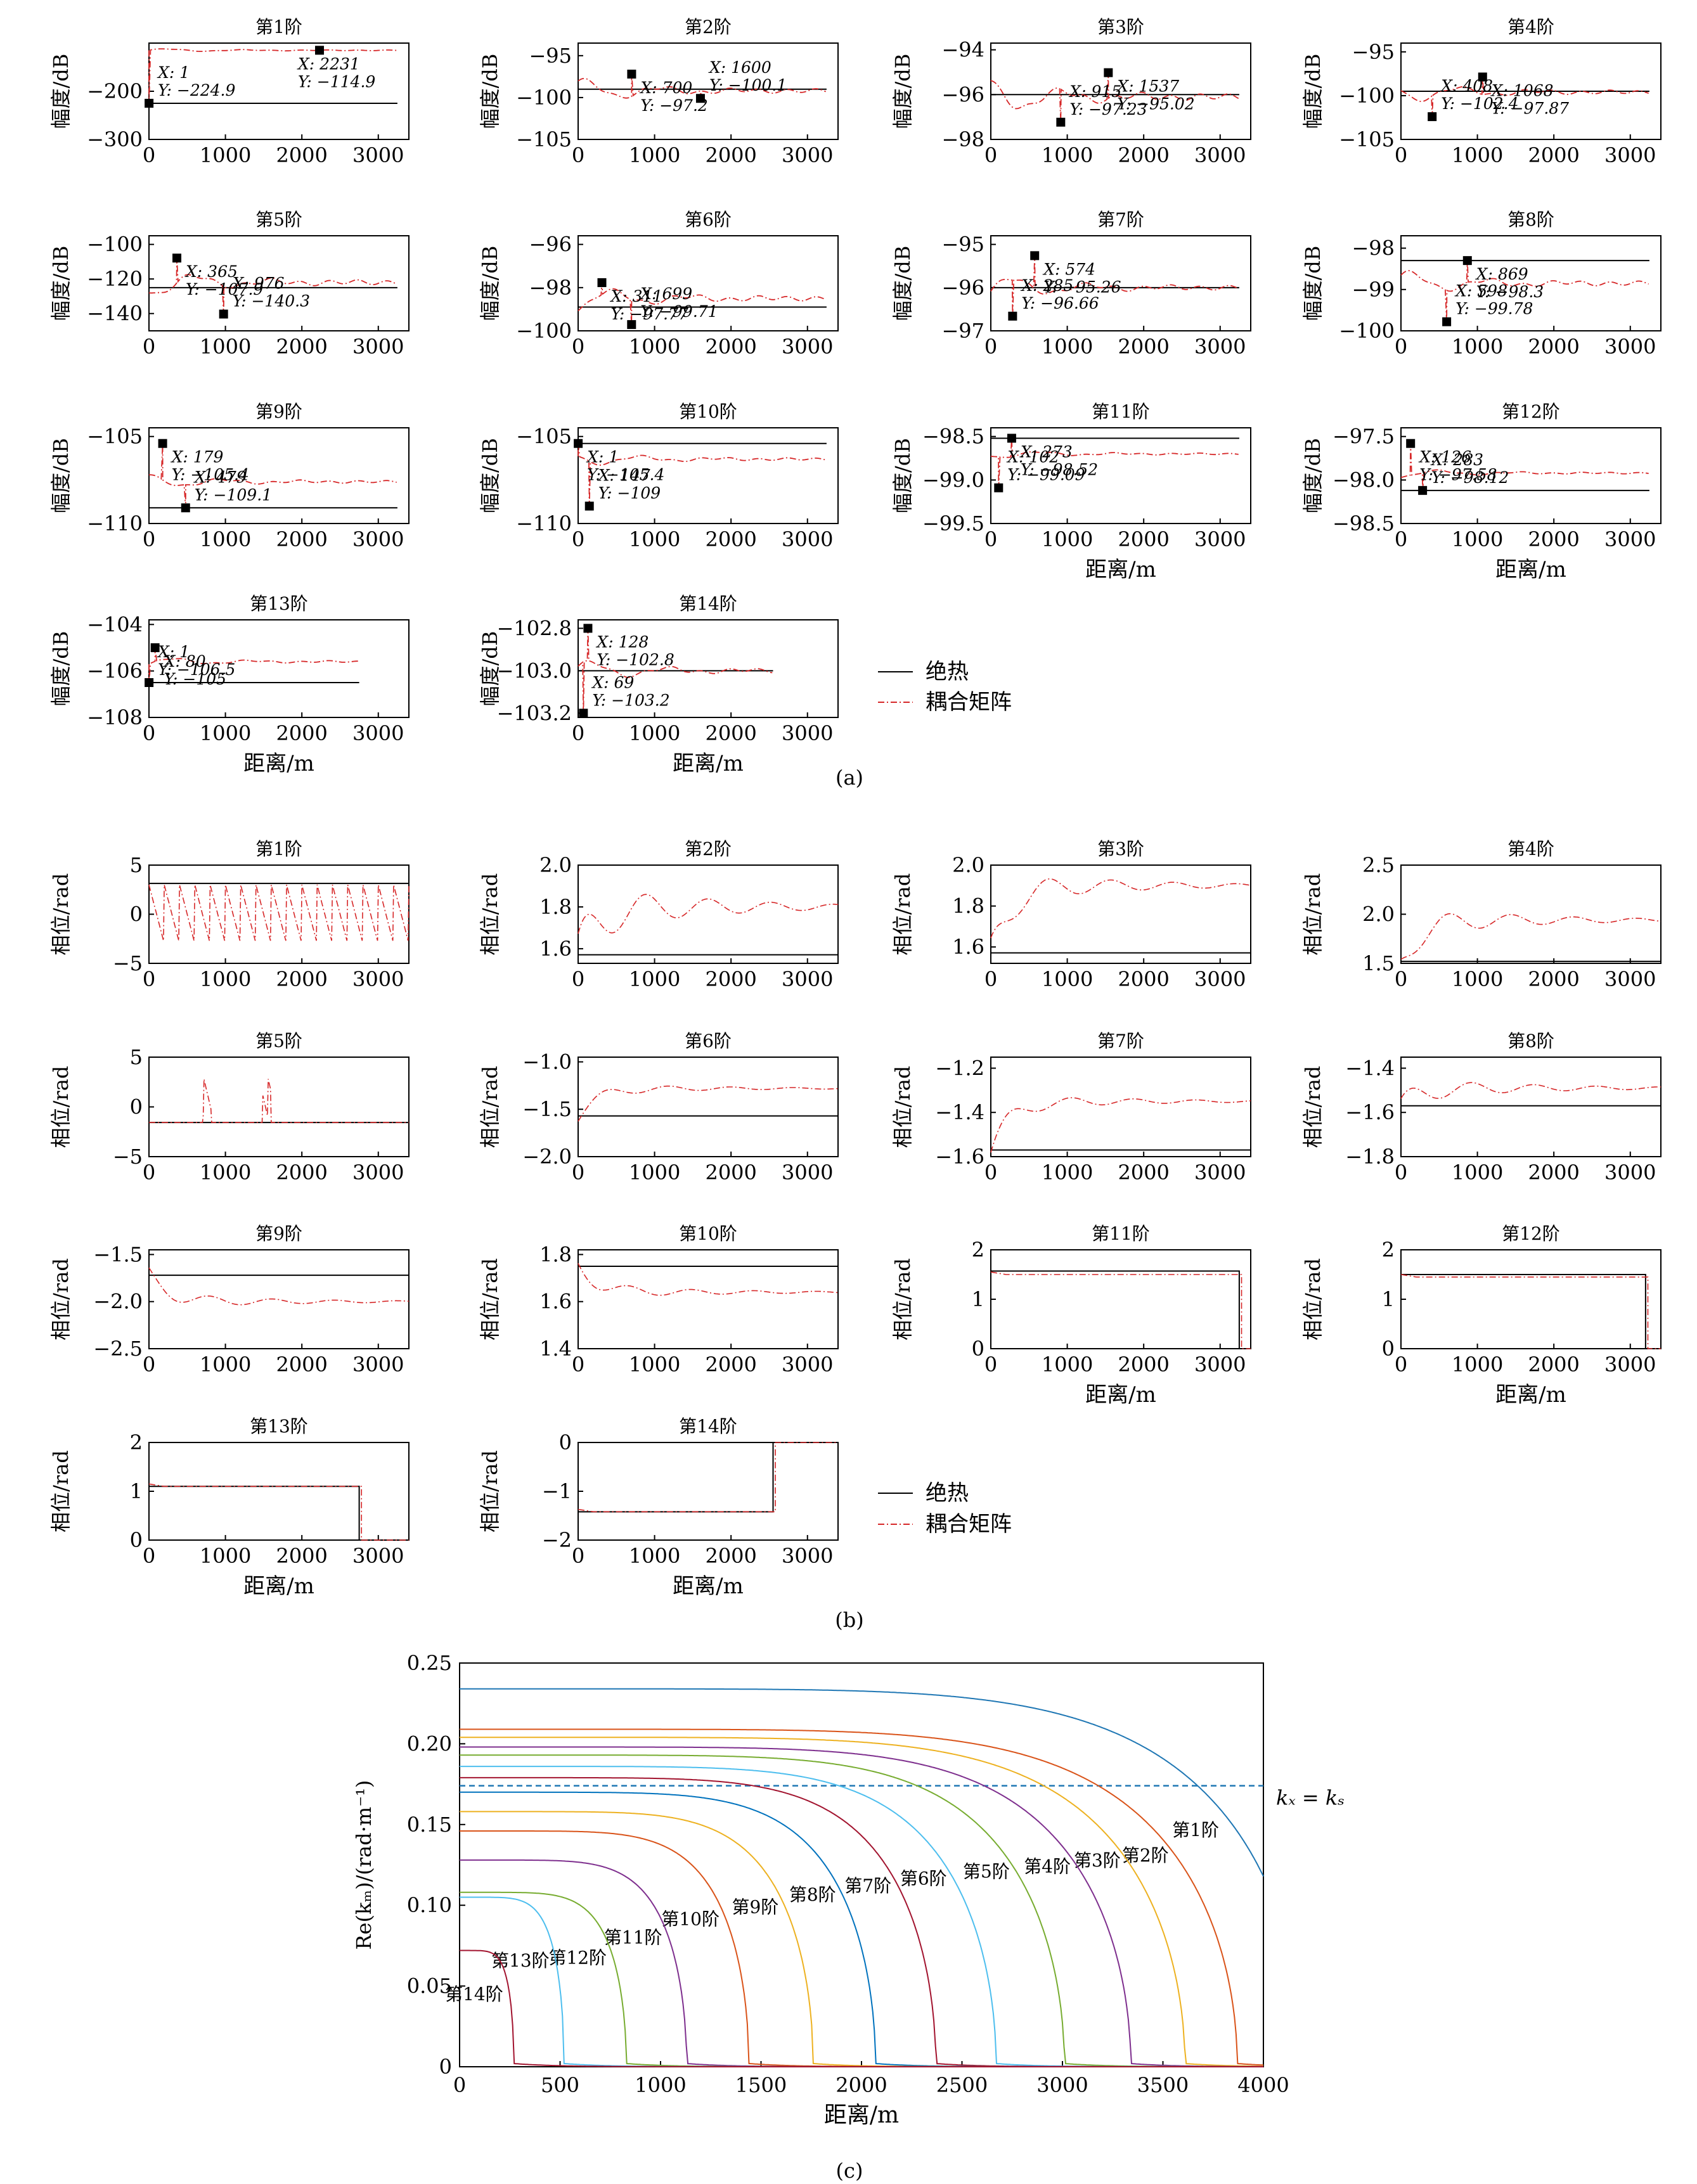 Image resolution: width=1697 pixels, height=2184 pixels. I want to click on x-tick-label-b10: 2000, so click(730, 1365).